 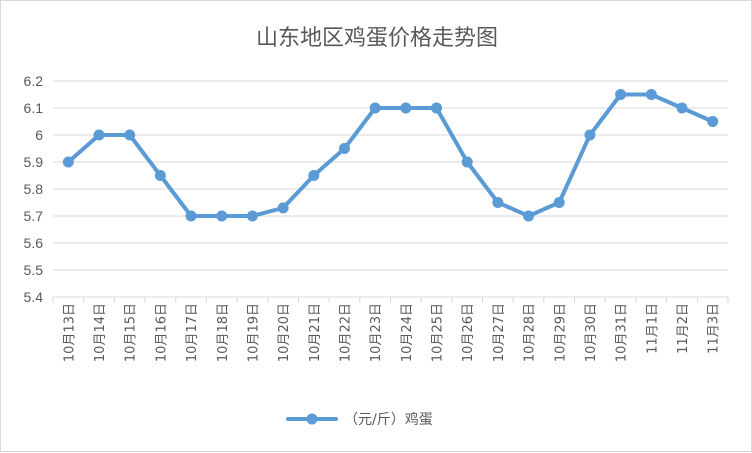 What do you see at coordinates (377, 38) in the screenshot?
I see `chart-title: 山东地区鸡蛋价格走势图` at bounding box center [377, 38].